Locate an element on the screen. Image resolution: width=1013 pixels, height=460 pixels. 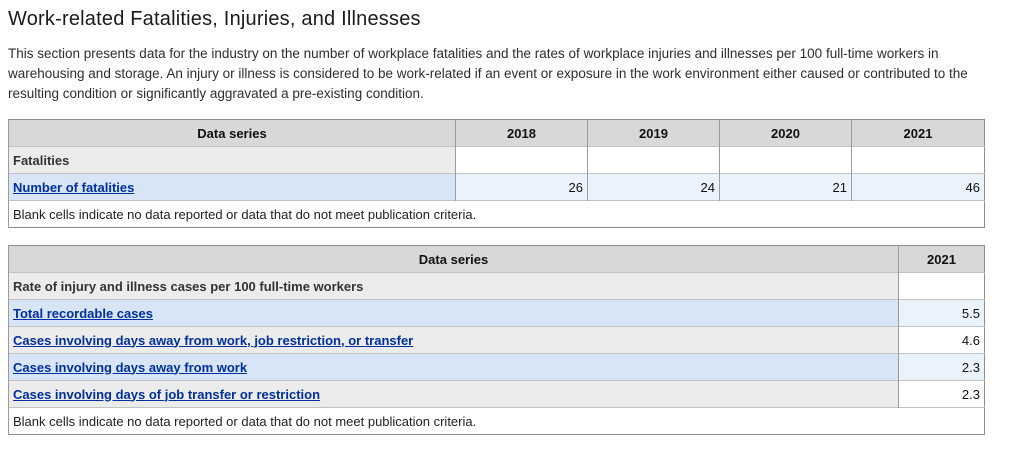
value-cell: 5.5 is located at coordinates (941, 313).